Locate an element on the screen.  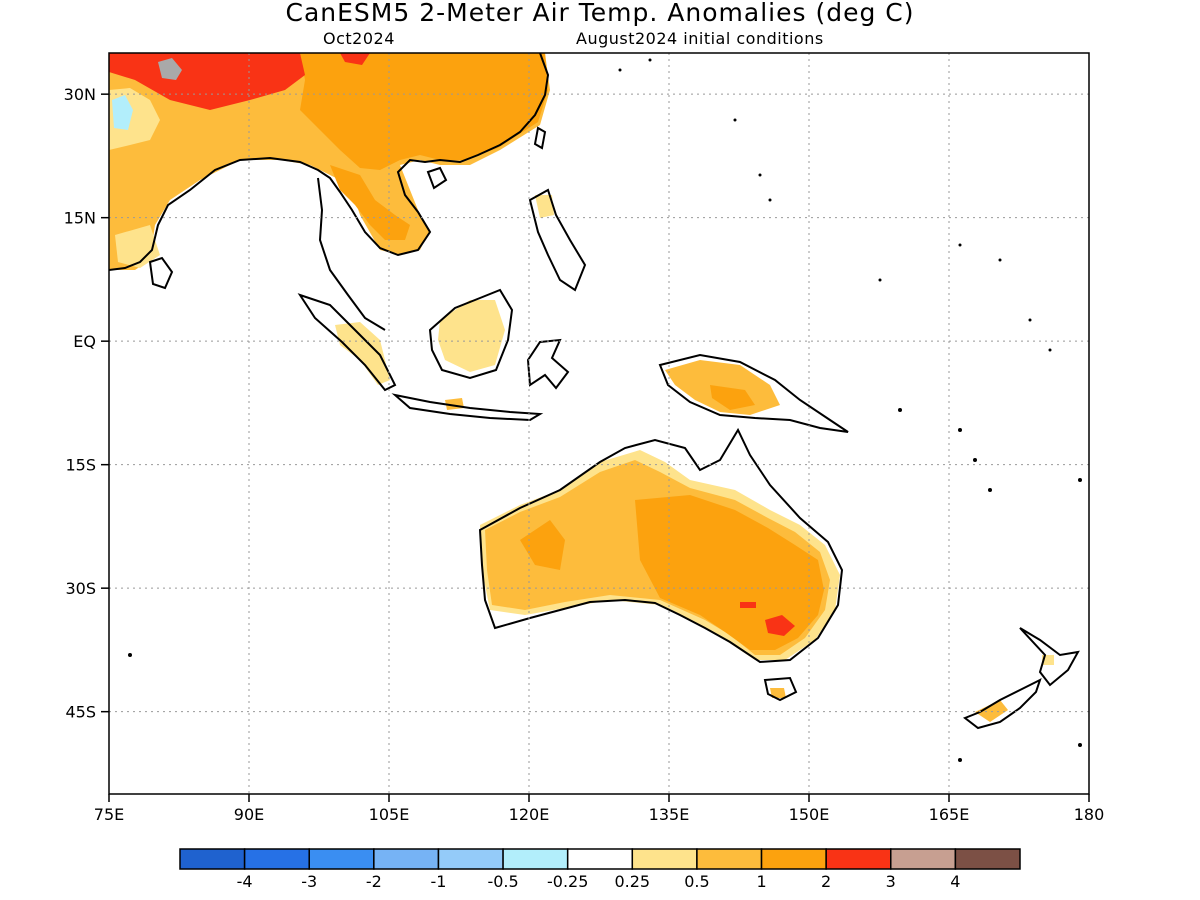
coastline-new-zealand-south is located at coordinates (1002, 704).